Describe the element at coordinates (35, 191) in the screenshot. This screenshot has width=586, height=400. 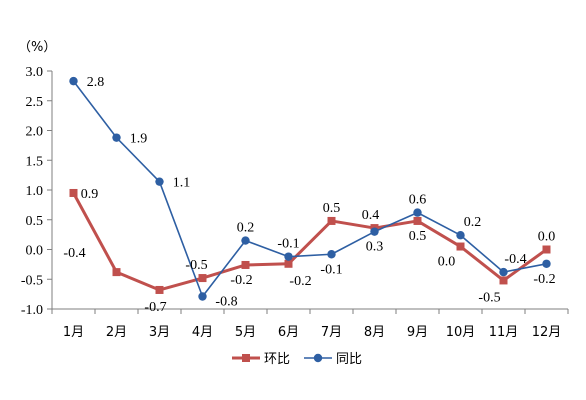
I see `y-tick-label: 1.0` at that location.